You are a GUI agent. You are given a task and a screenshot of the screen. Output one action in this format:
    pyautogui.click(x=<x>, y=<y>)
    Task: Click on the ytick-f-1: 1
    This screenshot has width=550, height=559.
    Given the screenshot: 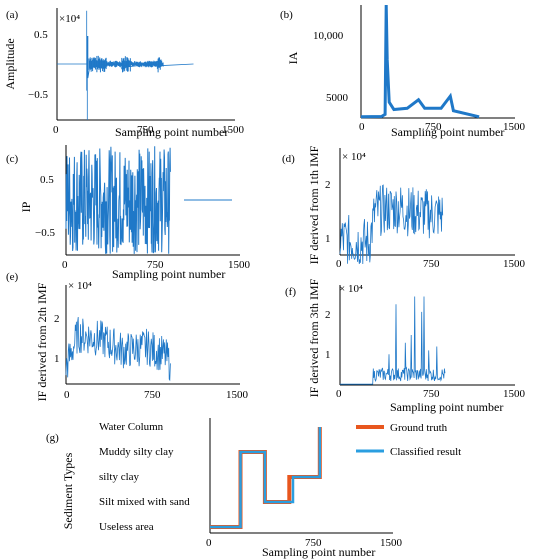 What is the action you would take?
    pyautogui.click(x=328, y=355)
    